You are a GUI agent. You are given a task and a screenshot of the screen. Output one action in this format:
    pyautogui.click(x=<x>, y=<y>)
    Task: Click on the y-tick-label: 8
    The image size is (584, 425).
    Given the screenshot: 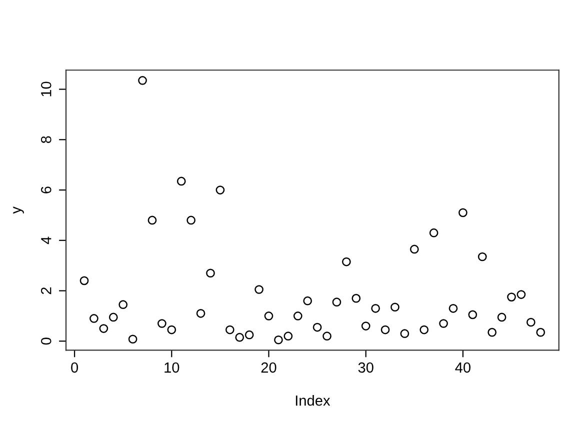 What is the action you would take?
    pyautogui.click(x=46, y=140)
    